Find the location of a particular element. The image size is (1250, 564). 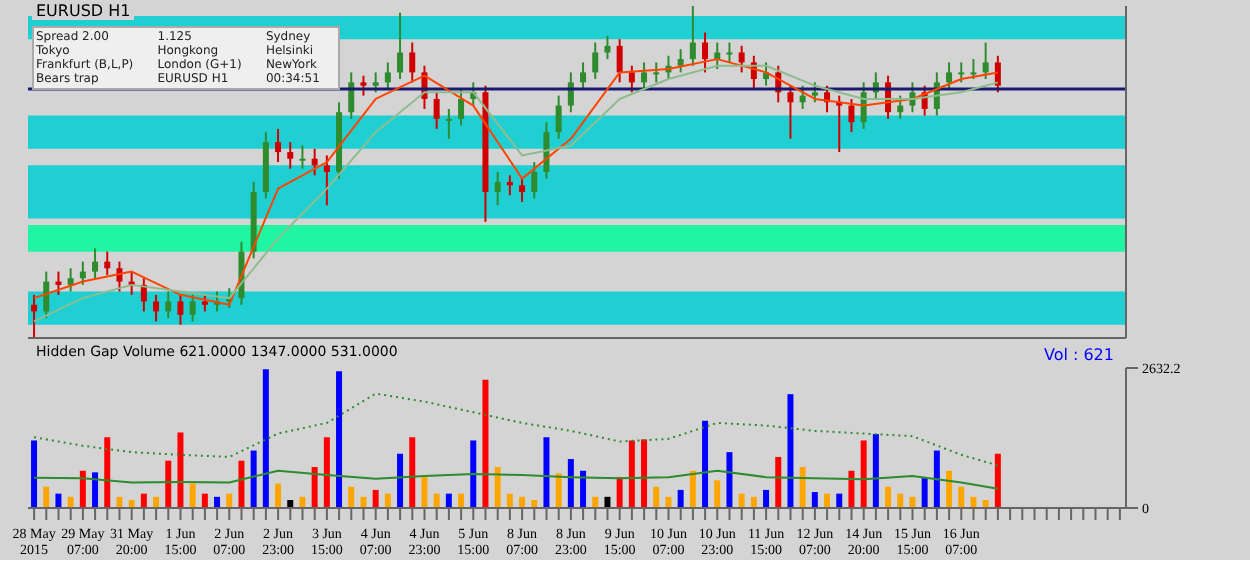

text: Vol : 621 is located at coordinates (1078, 355).